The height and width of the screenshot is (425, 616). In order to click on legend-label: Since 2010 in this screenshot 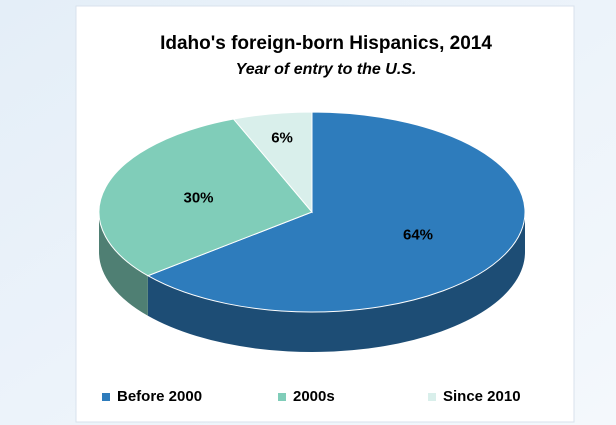, I will do `click(482, 396)`.